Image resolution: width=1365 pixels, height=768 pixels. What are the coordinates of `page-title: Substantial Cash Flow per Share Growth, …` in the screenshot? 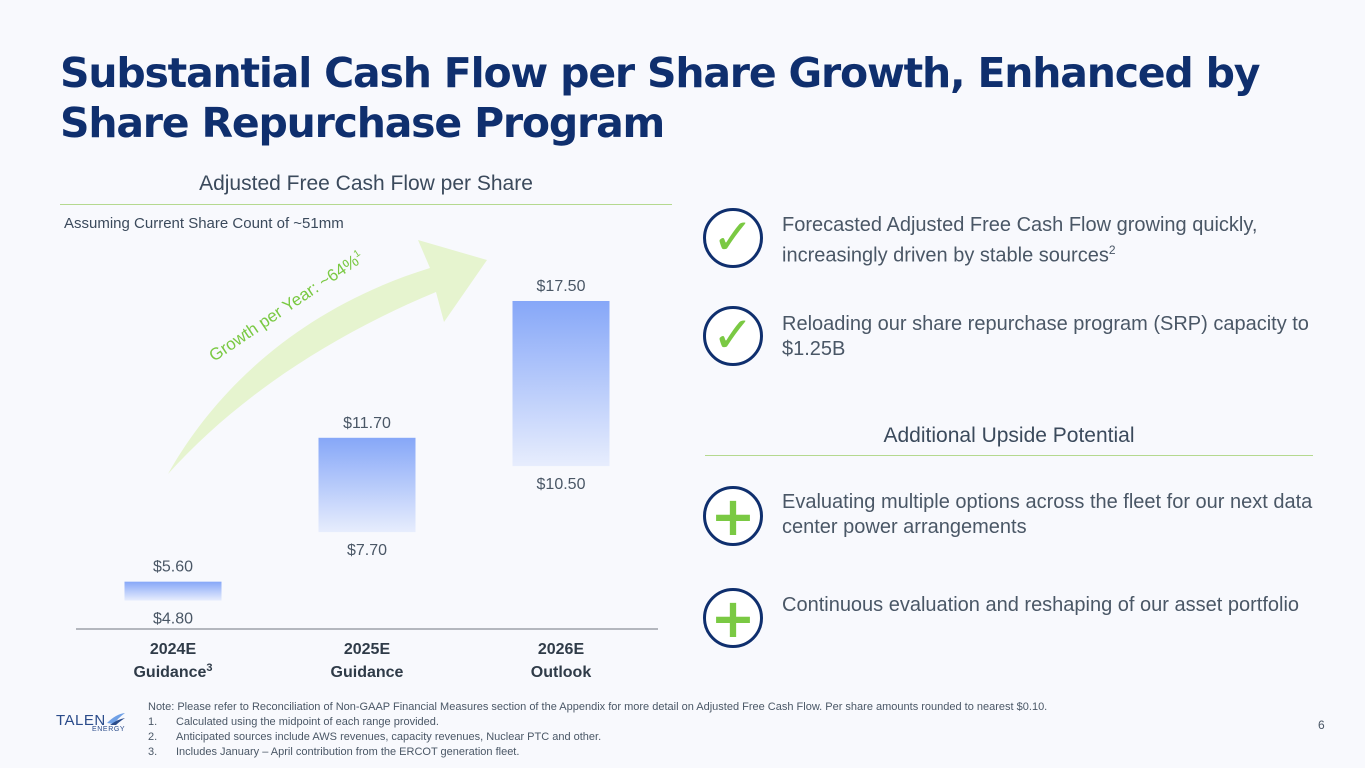 It's located at (660, 98).